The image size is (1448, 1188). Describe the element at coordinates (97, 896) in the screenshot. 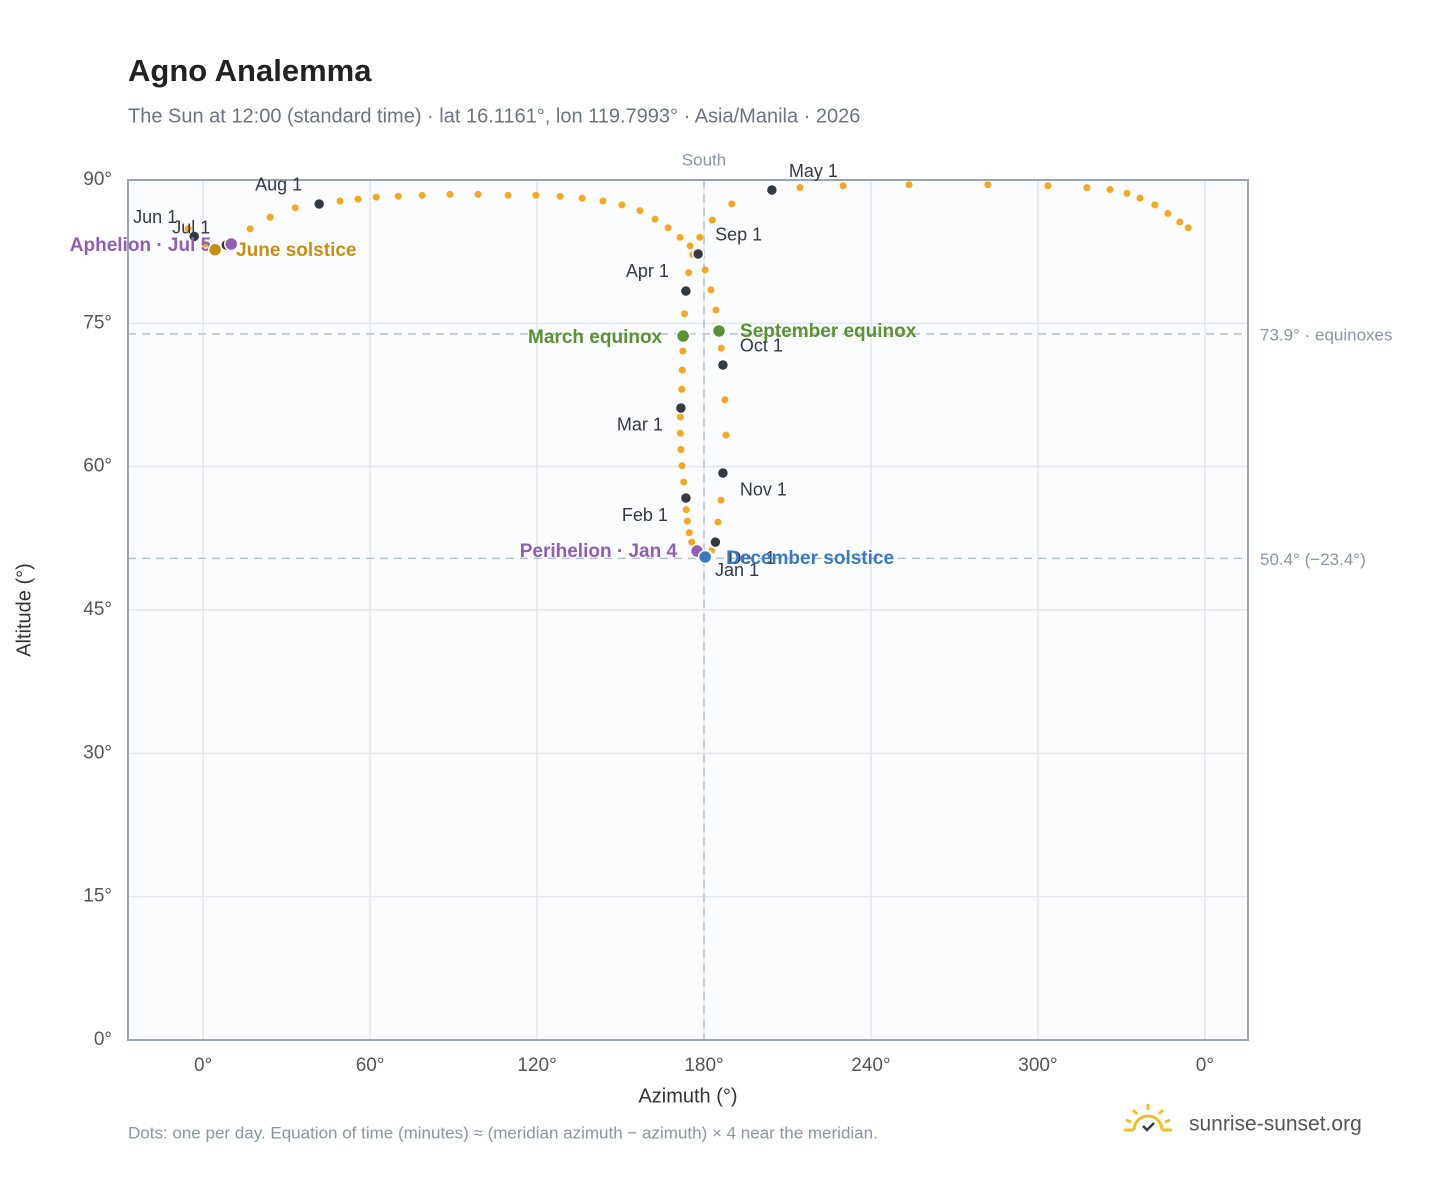

I see `y-tick-label: 15°` at that location.